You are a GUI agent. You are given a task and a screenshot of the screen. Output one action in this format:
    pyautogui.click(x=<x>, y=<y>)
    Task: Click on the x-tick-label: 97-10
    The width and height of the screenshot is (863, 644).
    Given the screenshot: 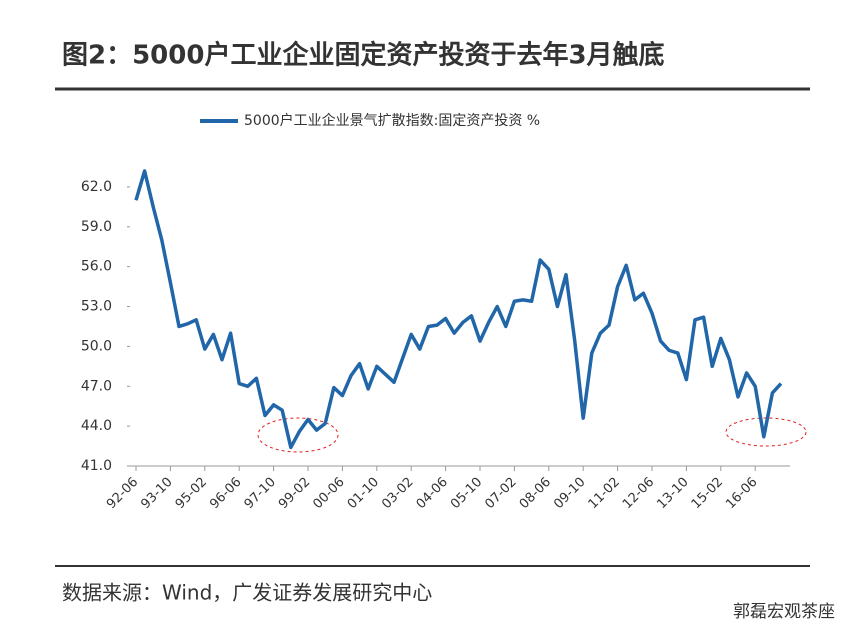 What is the action you would take?
    pyautogui.click(x=260, y=493)
    